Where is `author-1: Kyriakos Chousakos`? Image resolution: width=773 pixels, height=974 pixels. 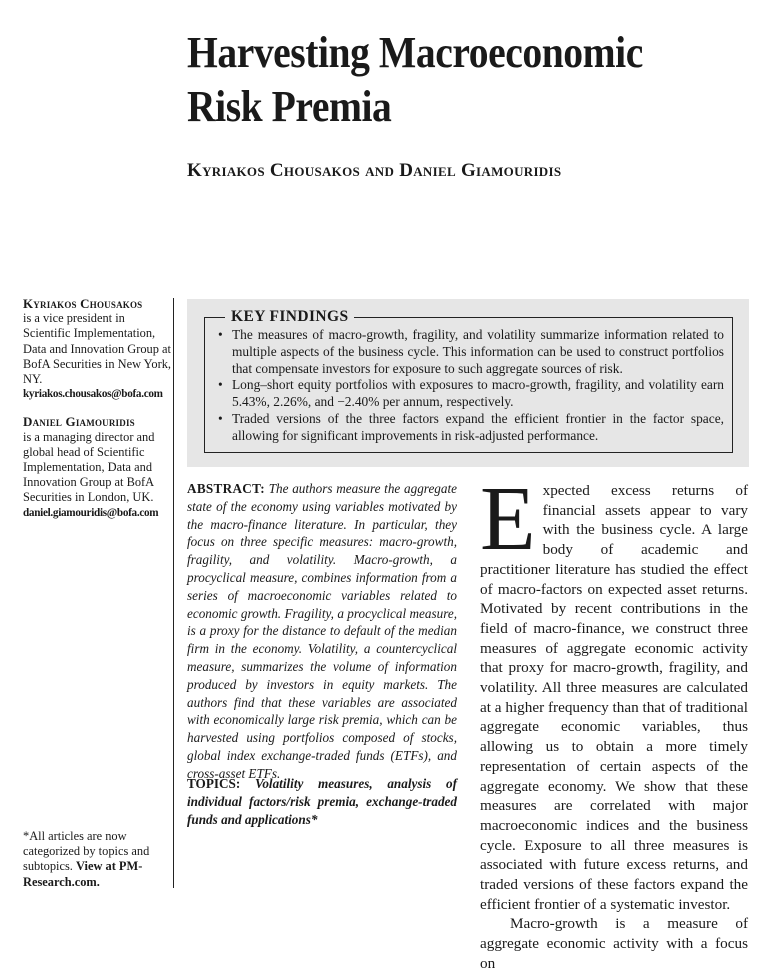 author-1: Kyriakos Chousakos is located at coordinates (274, 170).